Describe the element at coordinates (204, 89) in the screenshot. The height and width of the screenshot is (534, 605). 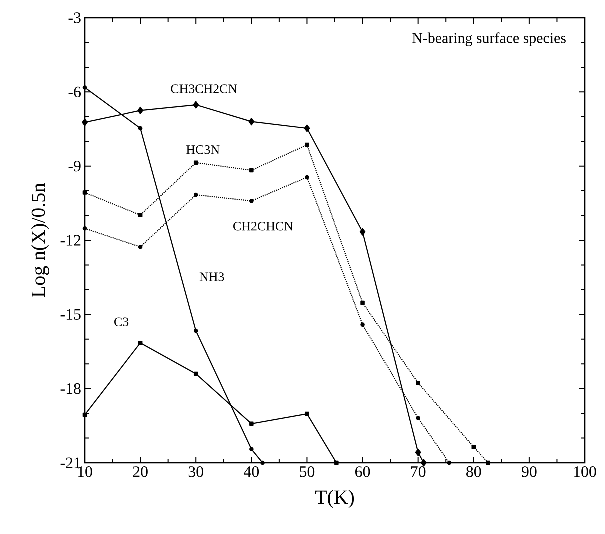
I see `series-label: CH3CH2CN` at that location.